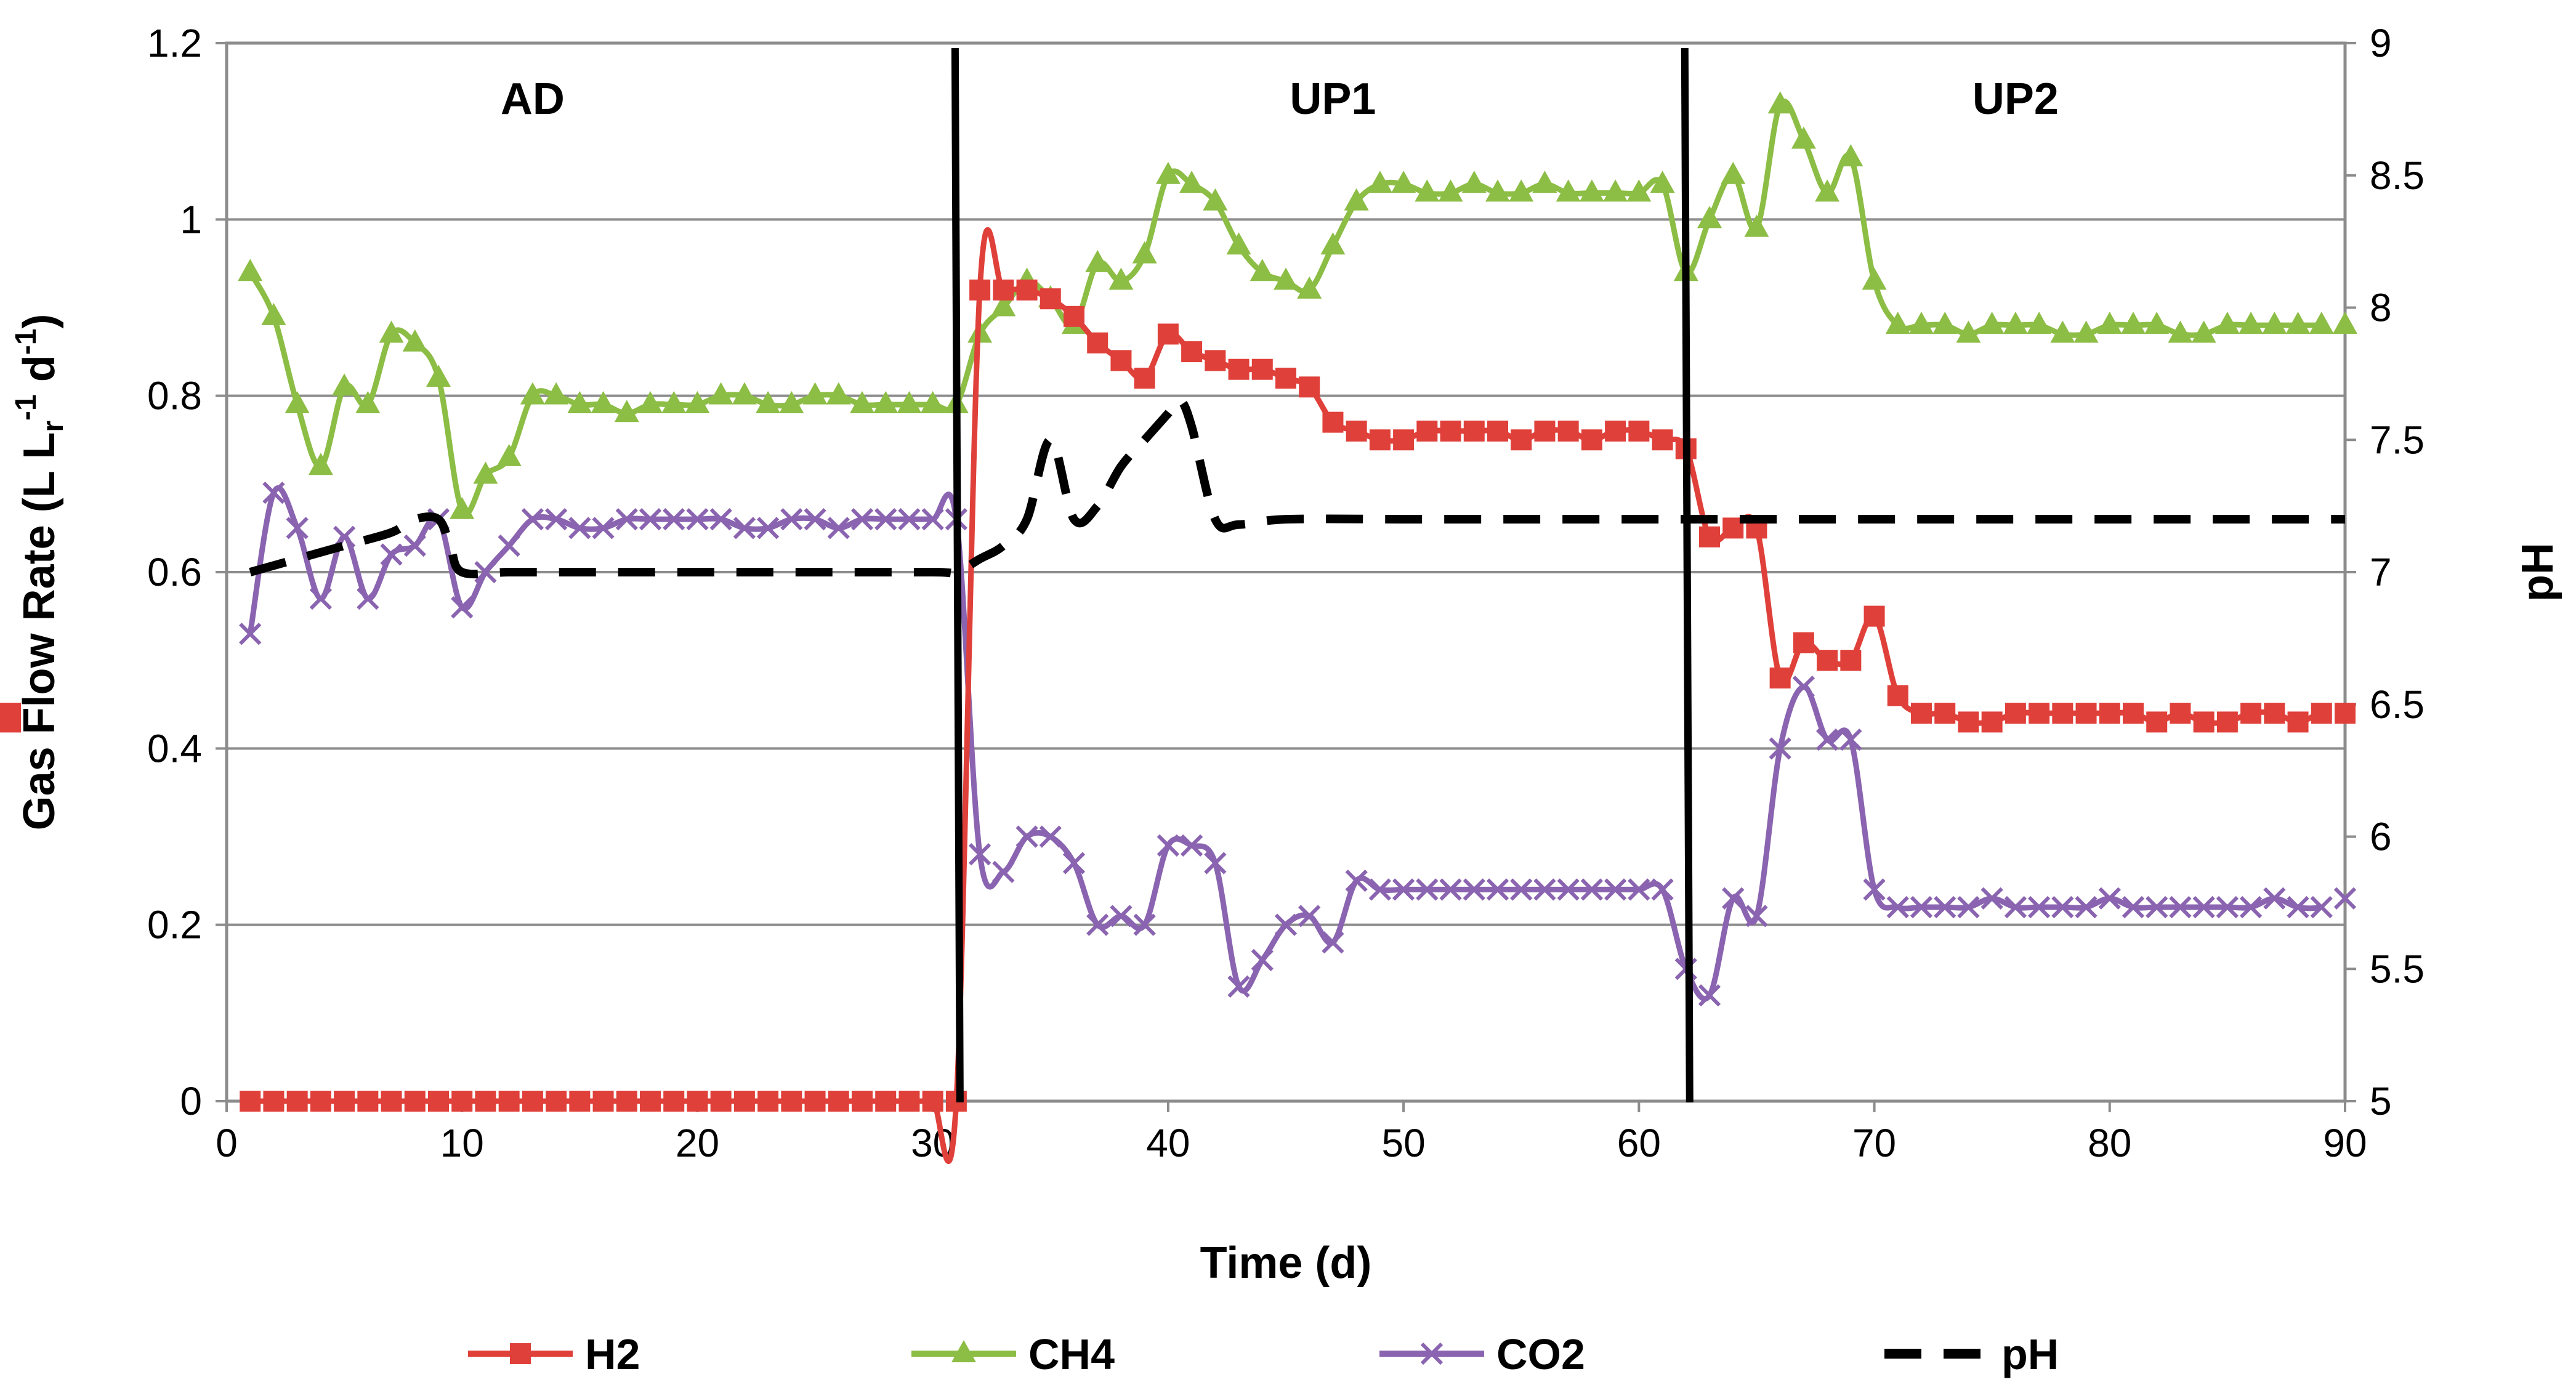 The height and width of the screenshot is (1390, 2576). What do you see at coordinates (963, 1351) in the screenshot?
I see `legend-ch4-marker` at bounding box center [963, 1351].